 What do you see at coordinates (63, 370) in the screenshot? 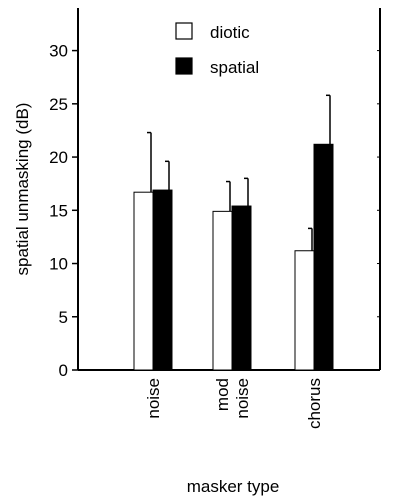
I see `y-tick-label-0: 0` at bounding box center [63, 370].